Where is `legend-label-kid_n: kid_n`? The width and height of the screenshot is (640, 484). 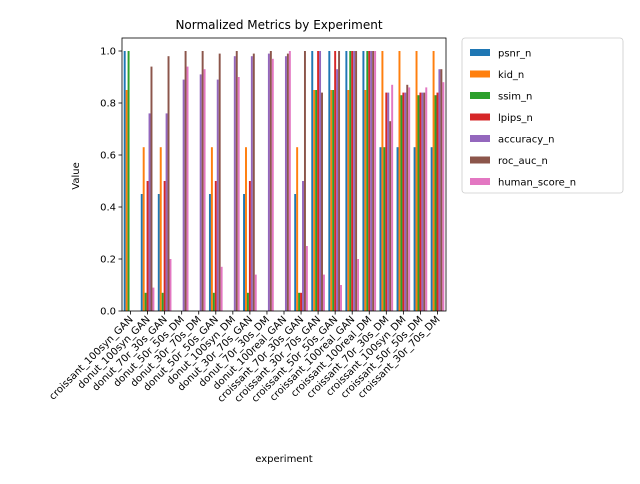 legend-label-kid_n: kid_n is located at coordinates (511, 75).